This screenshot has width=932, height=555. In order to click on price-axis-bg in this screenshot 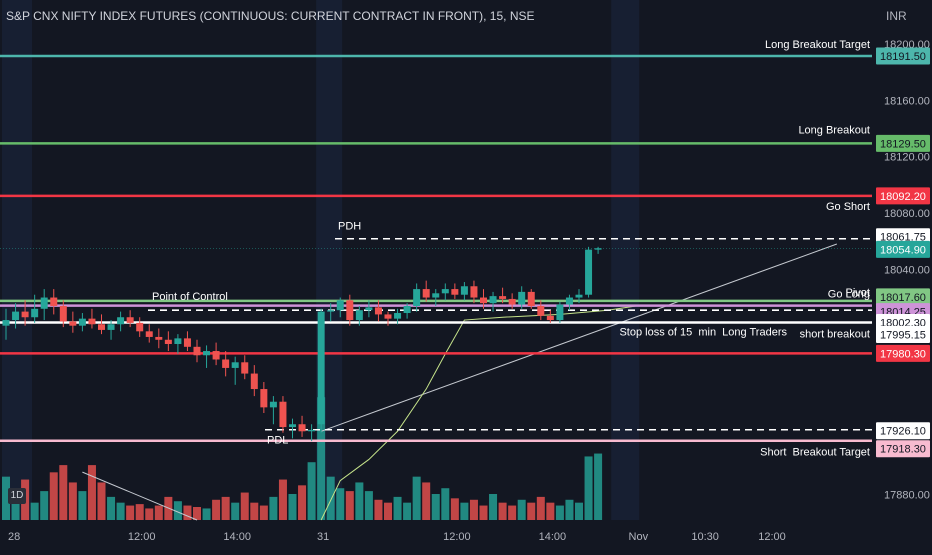, I will do `click(903, 275)`.